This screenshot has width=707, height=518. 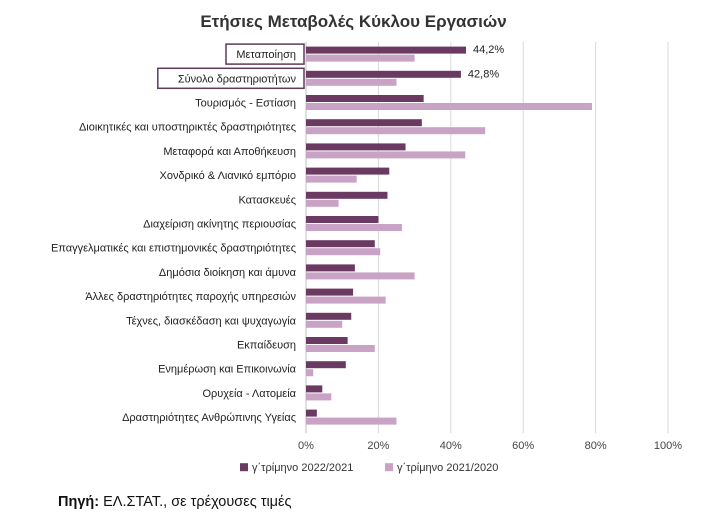 What do you see at coordinates (228, 273) in the screenshot?
I see `category-label: Δημόσια διοίκηση και άμυνα` at bounding box center [228, 273].